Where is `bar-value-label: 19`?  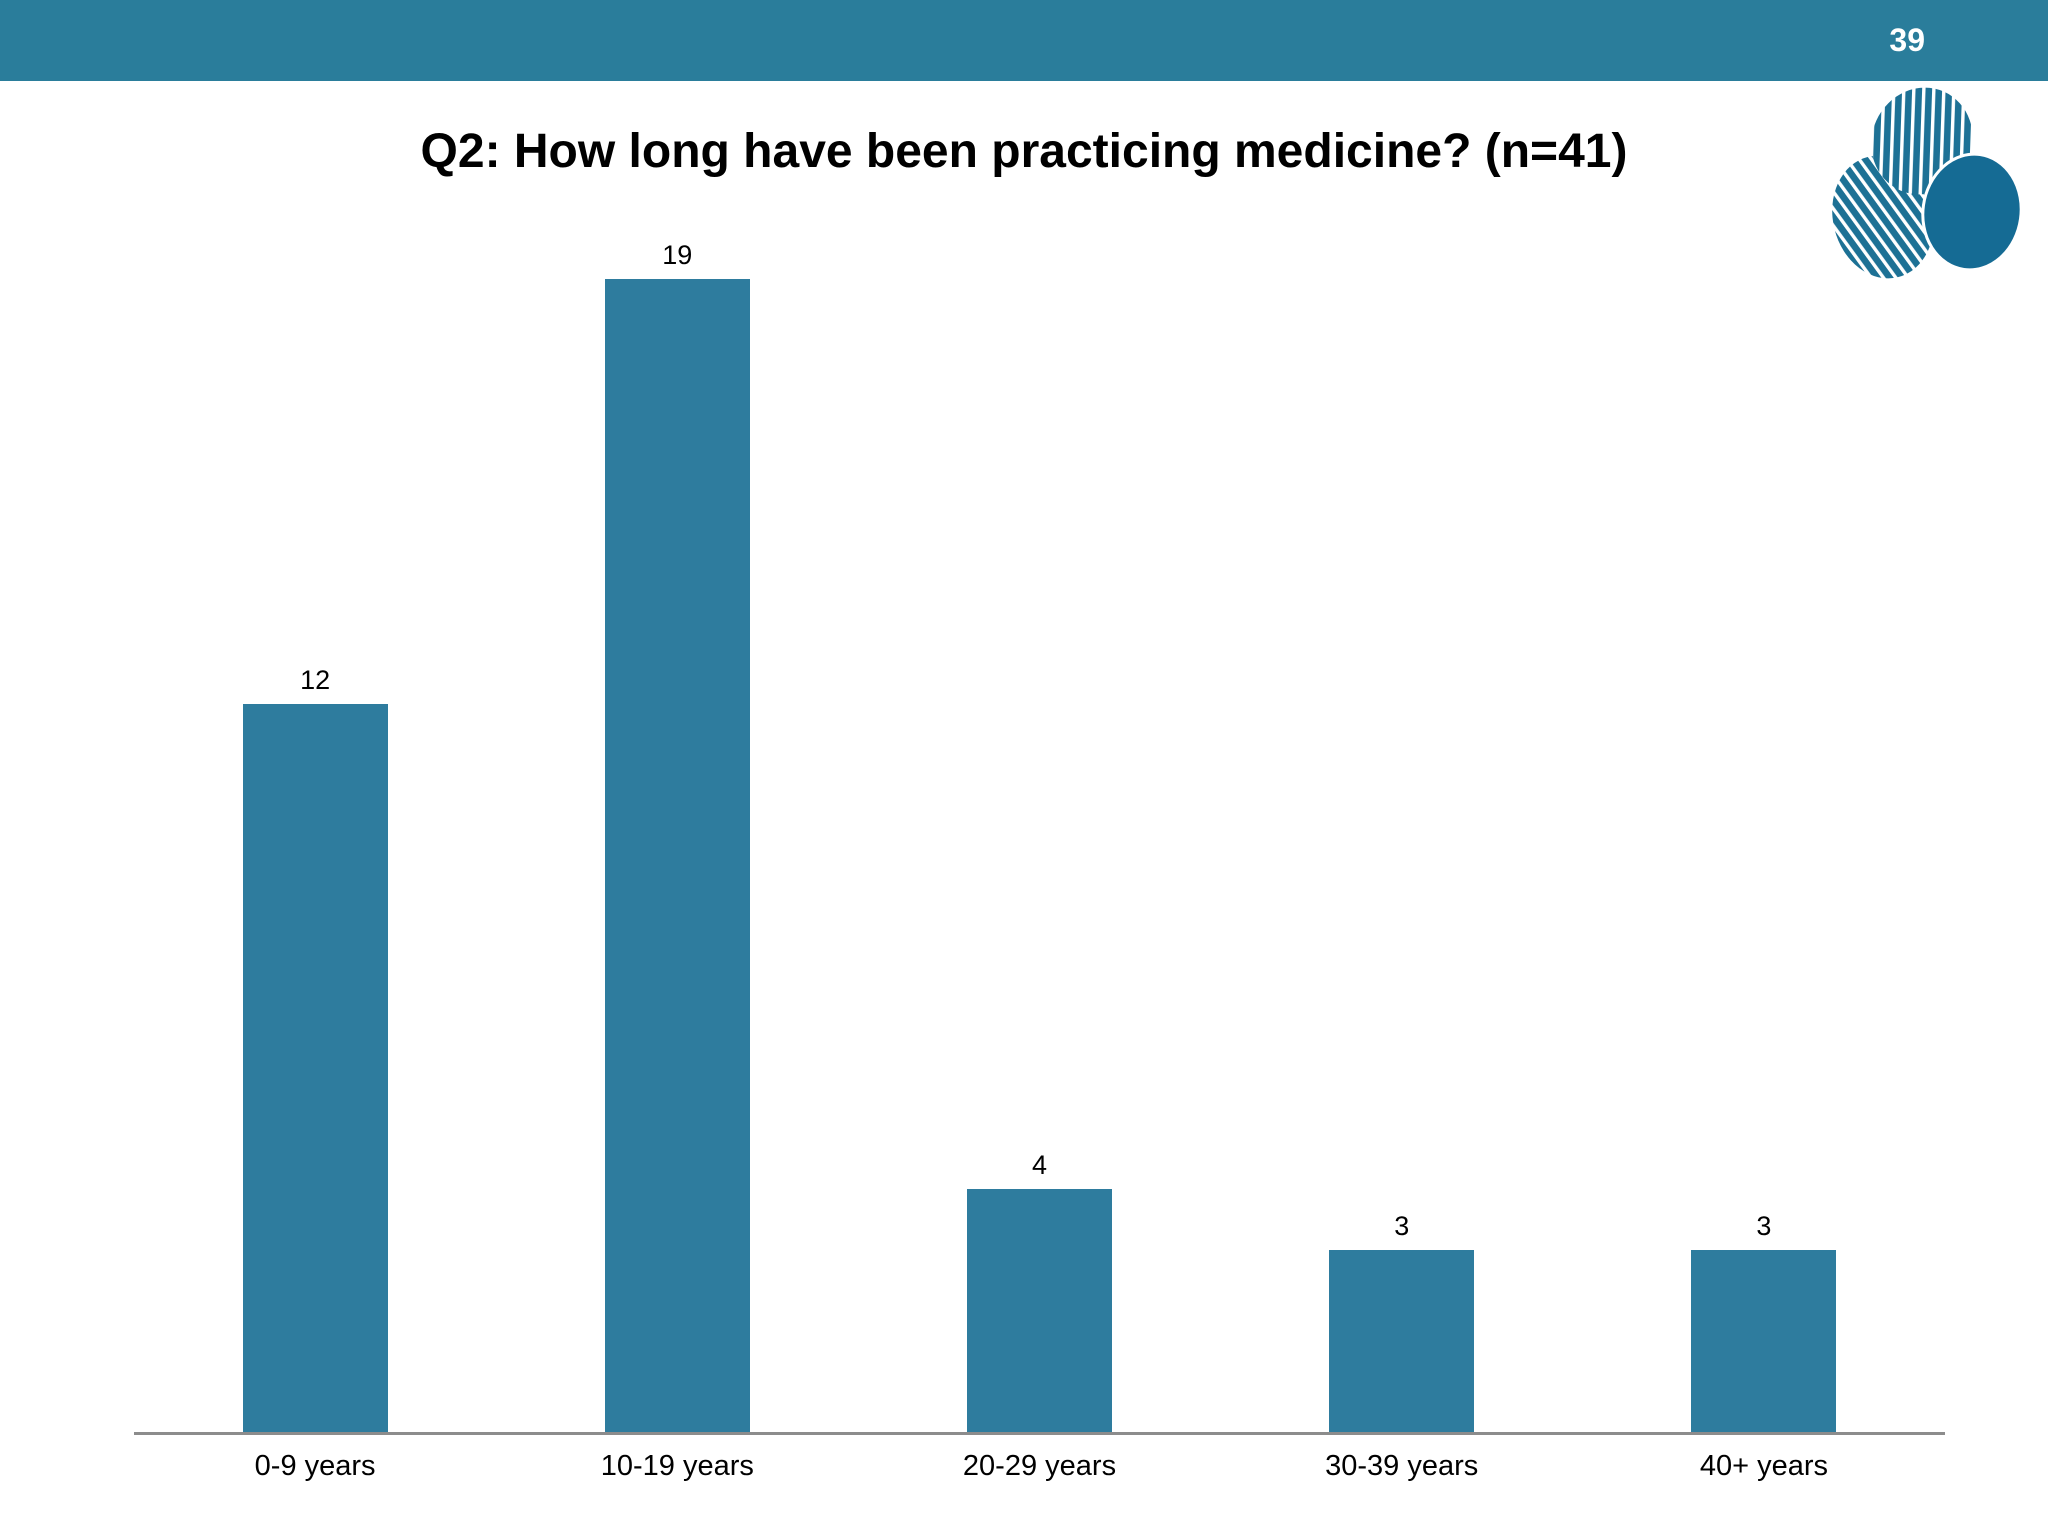 bar-value-label: 19 is located at coordinates (677, 255).